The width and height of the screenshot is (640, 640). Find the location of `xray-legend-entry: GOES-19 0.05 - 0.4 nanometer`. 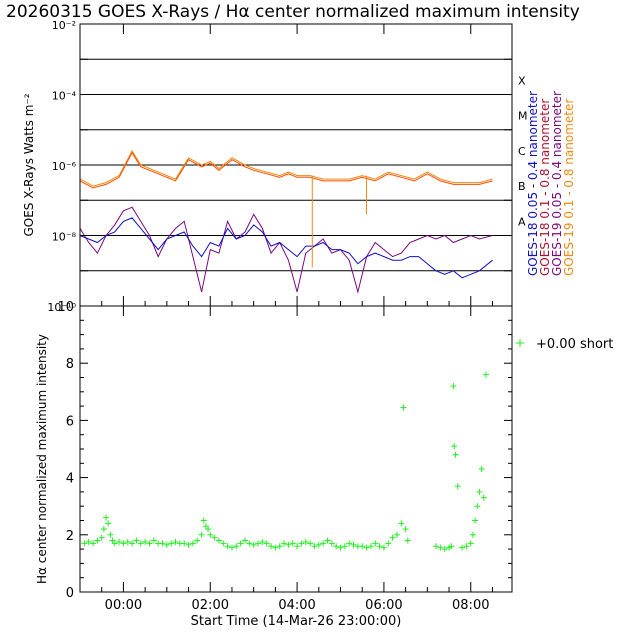

xray-legend-entry: GOES-19 0.05 - 0.4 nanometer is located at coordinates (557, 183).